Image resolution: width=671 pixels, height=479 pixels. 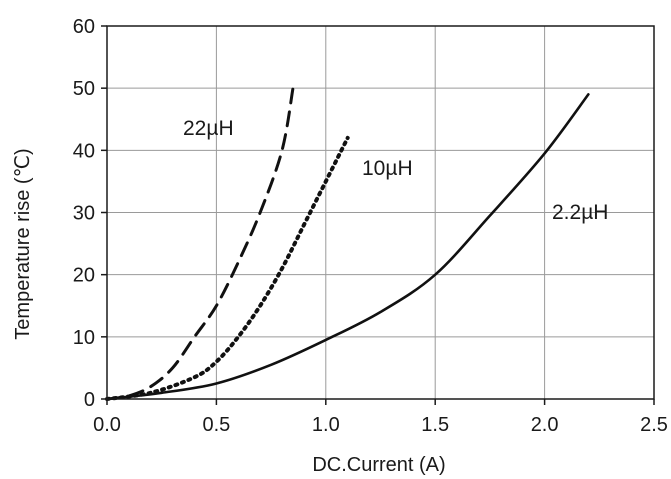 I want to click on y-tick-label: 60, so click(x=84, y=27).